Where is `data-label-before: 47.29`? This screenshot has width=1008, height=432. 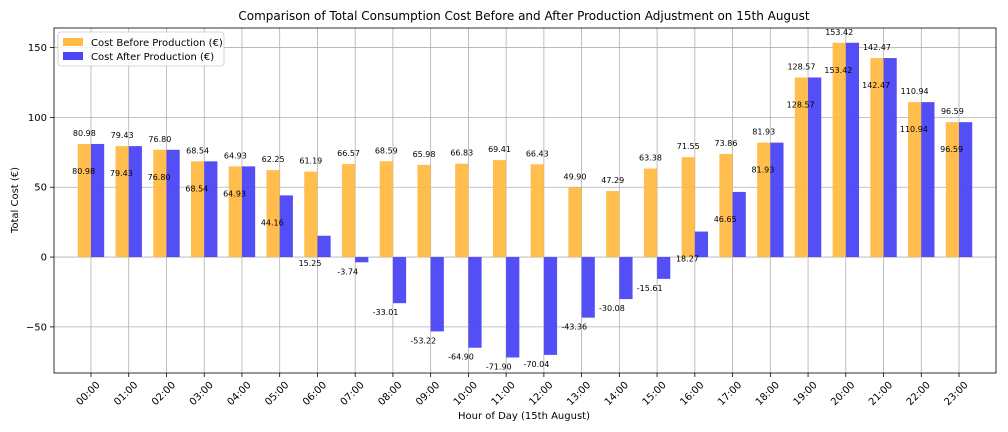
data-label-before: 47.29 is located at coordinates (612, 180).